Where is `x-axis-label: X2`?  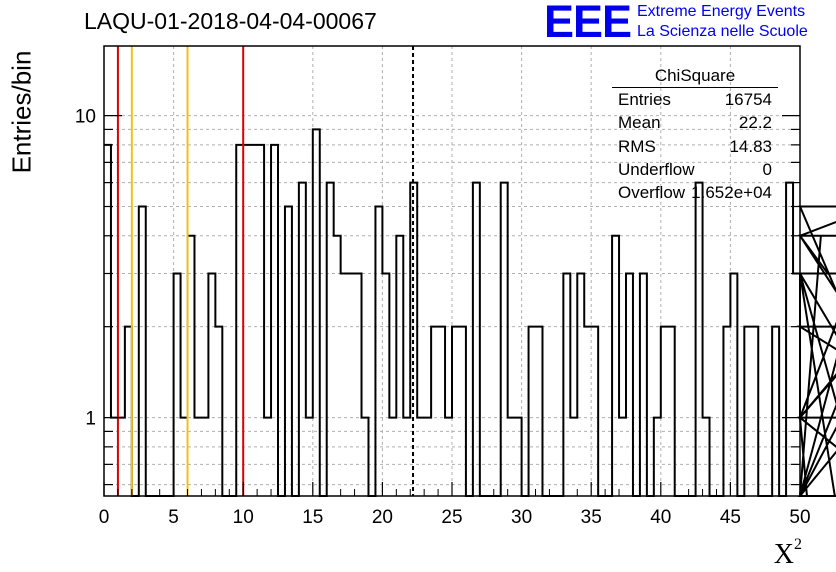
x-axis-label: X2 is located at coordinates (788, 553).